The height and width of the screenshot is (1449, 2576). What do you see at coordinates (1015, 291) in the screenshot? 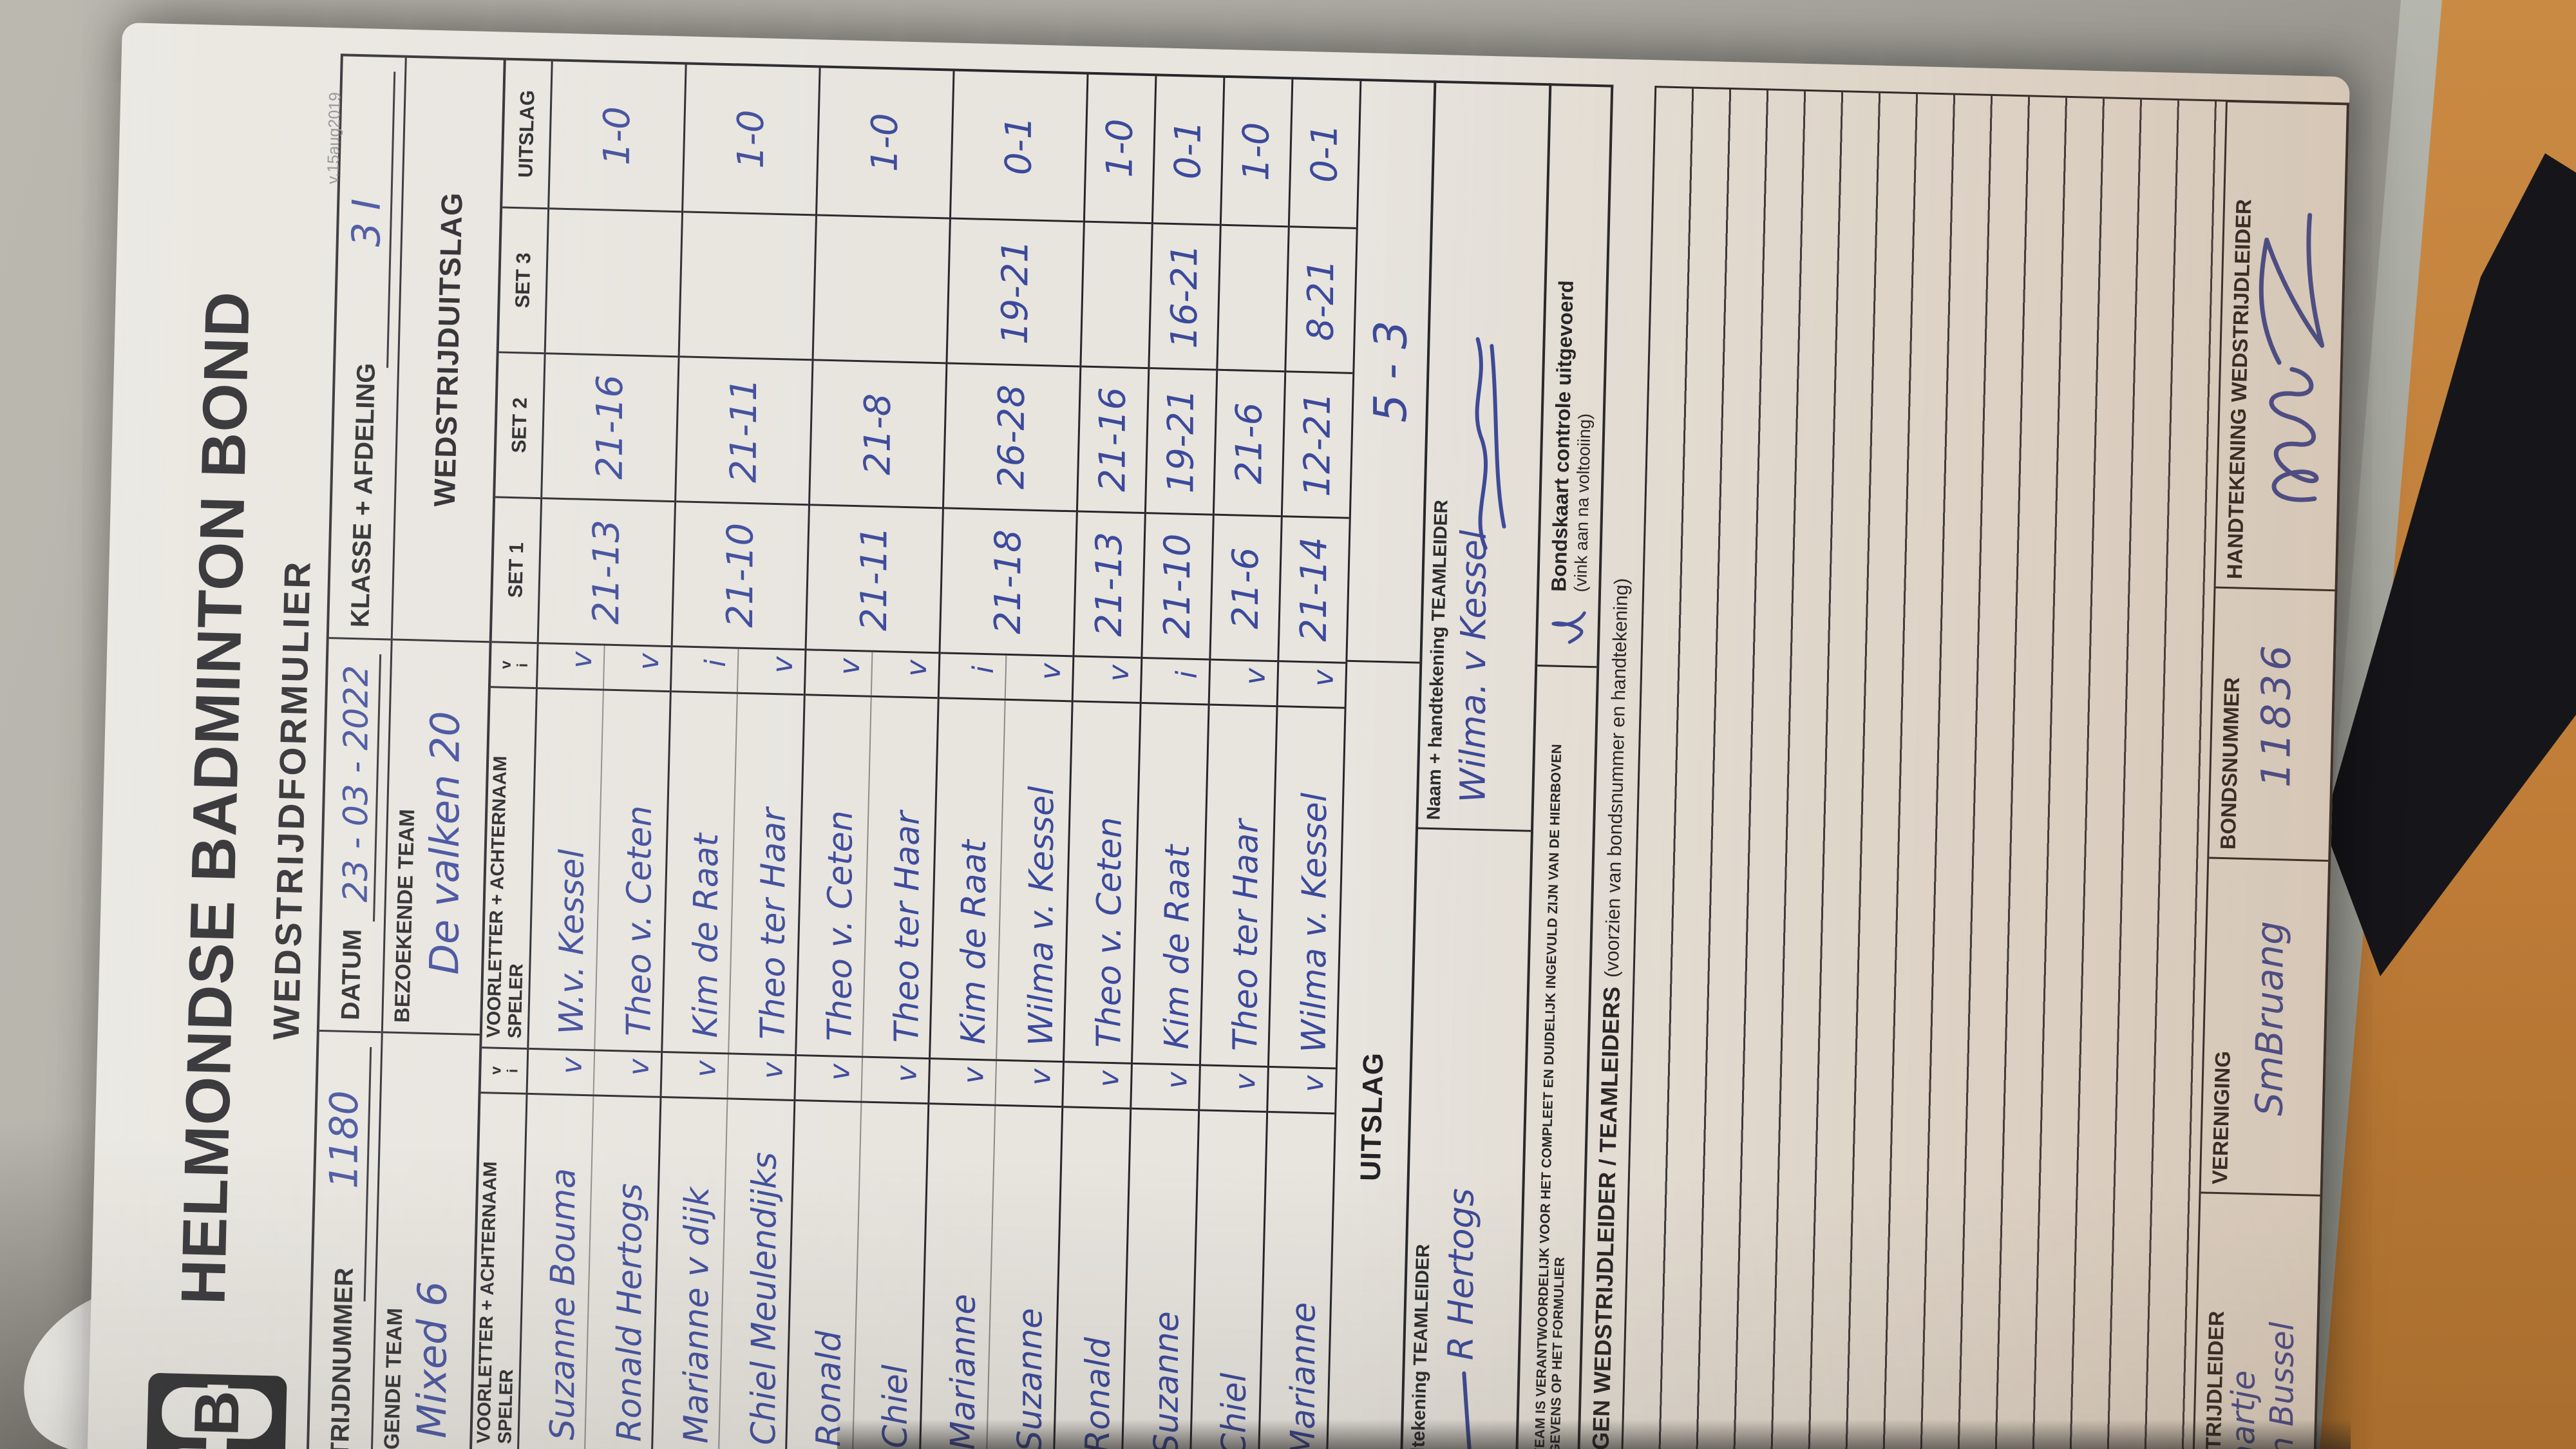
I see `set3-score: 19-21` at bounding box center [1015, 291].